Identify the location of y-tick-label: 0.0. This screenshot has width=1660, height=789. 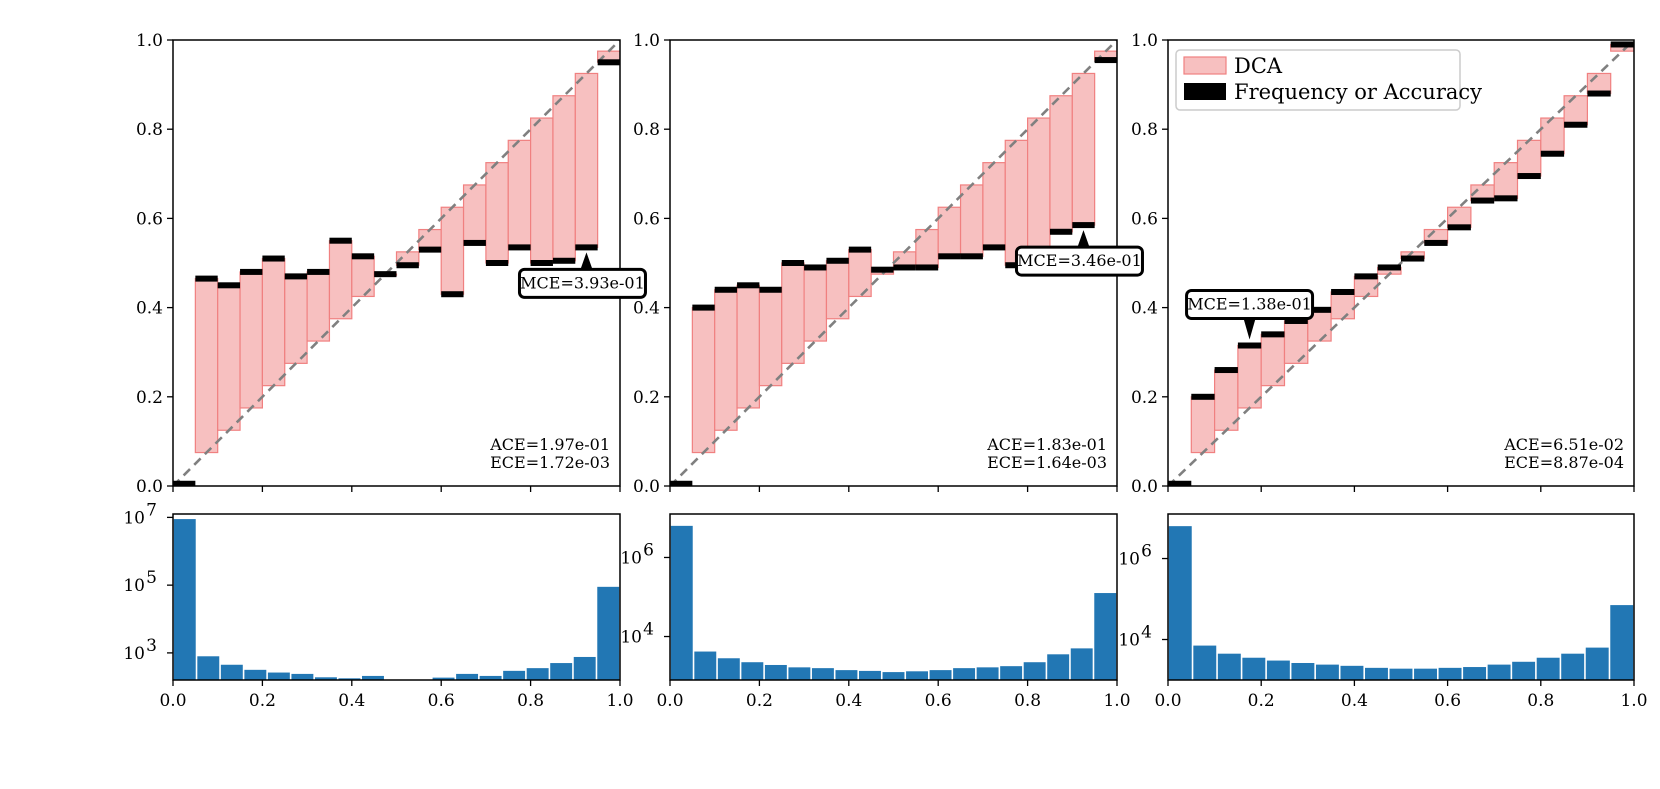
(149, 487).